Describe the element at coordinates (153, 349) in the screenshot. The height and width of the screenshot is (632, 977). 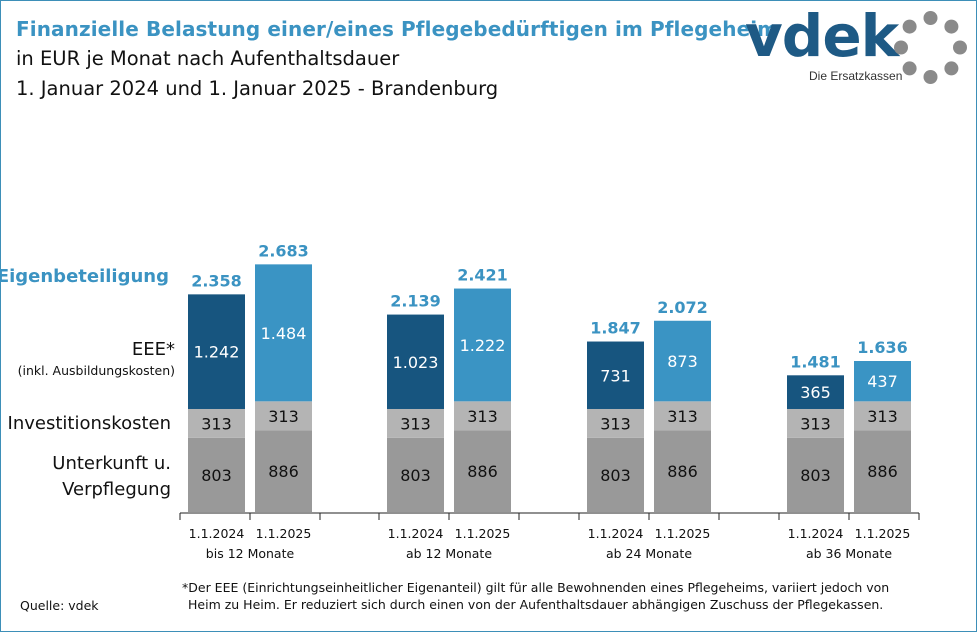
I see `legend-eee: EEE*` at that location.